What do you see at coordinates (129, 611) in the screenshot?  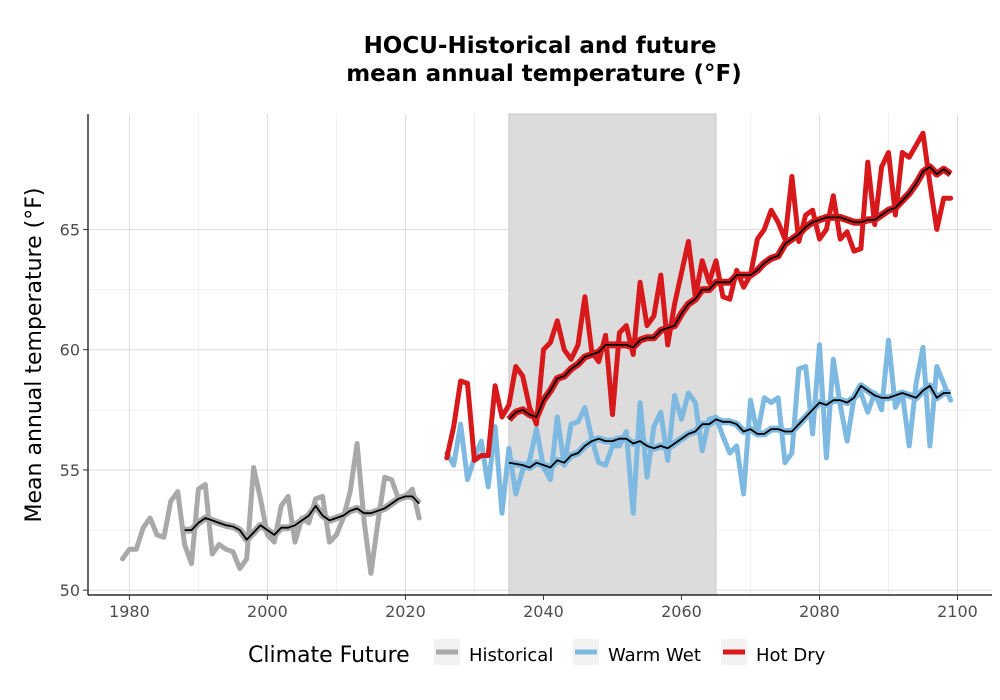 I see `x-tick-label: 1980` at bounding box center [129, 611].